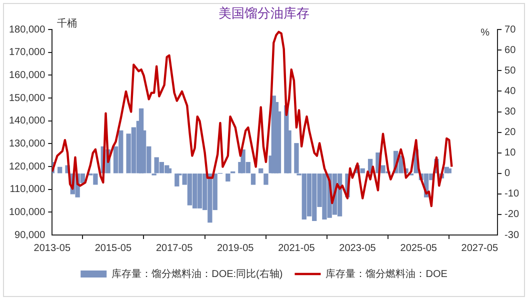  I want to click on y-tick-label: 160,000, so click(27, 75).